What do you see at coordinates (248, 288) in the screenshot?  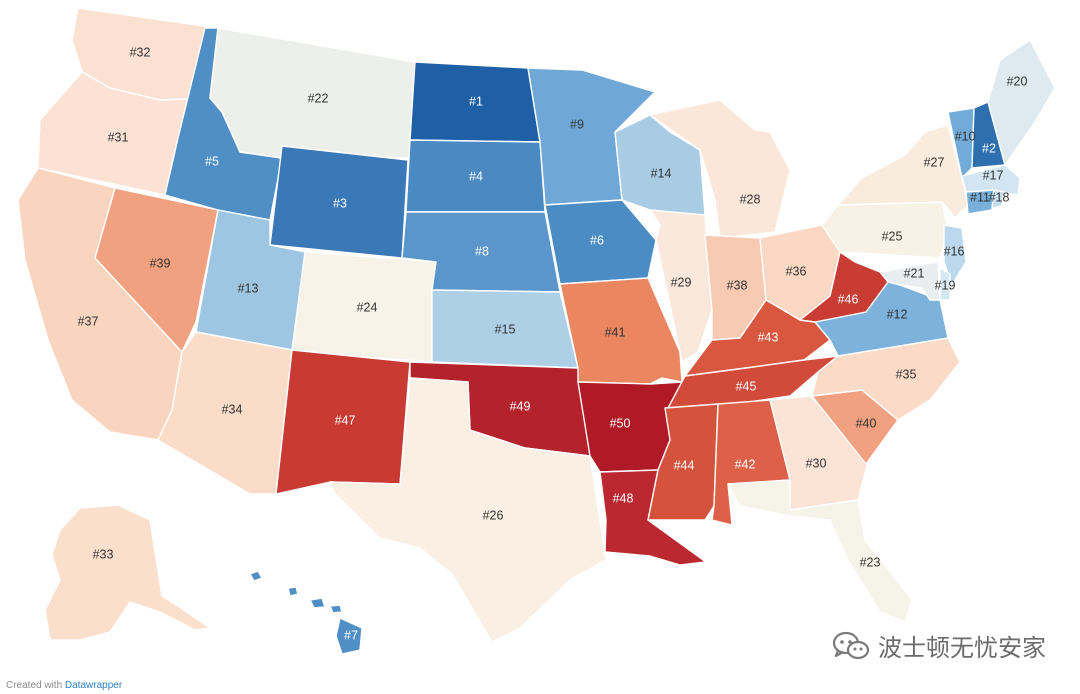 I see `state-label-ut: #13` at bounding box center [248, 288].